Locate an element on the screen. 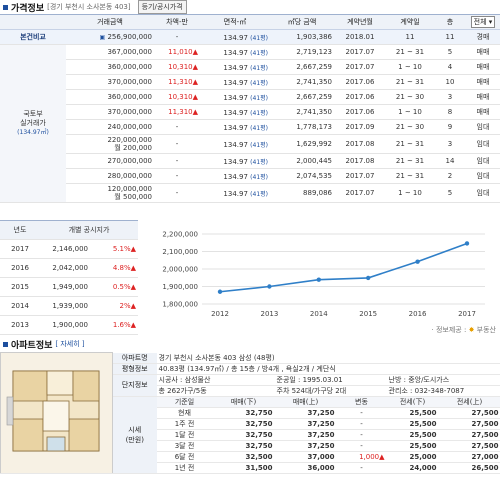 Image resolution: width=500 pixels, height=480 pixels. date-cell: 현재 is located at coordinates (184, 413).